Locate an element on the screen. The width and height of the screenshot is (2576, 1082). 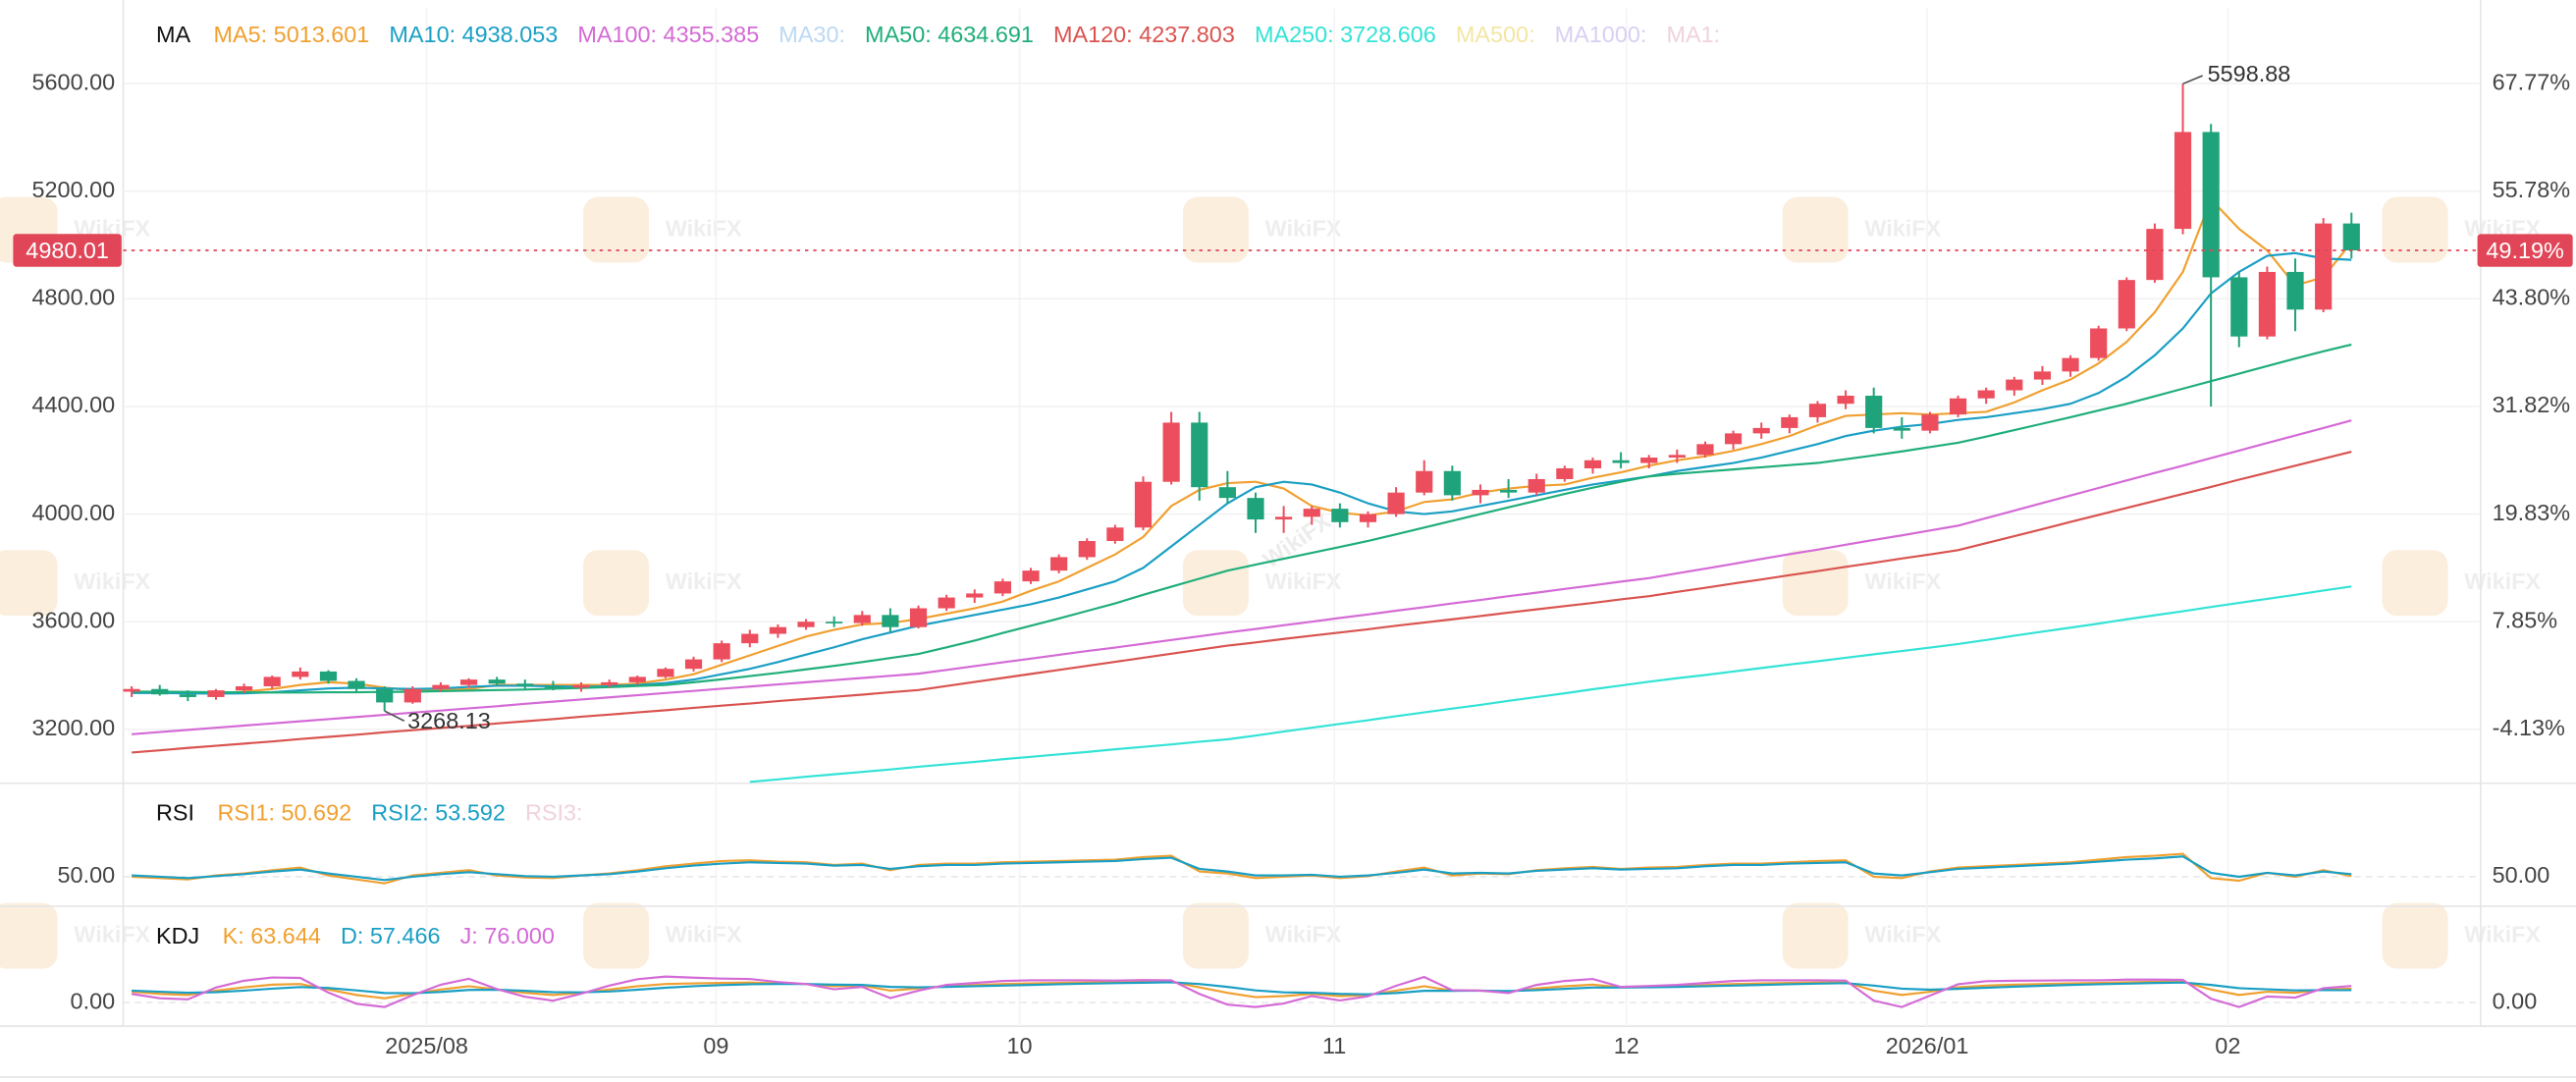
y2-tick-label: 67.77% is located at coordinates (2531, 81).